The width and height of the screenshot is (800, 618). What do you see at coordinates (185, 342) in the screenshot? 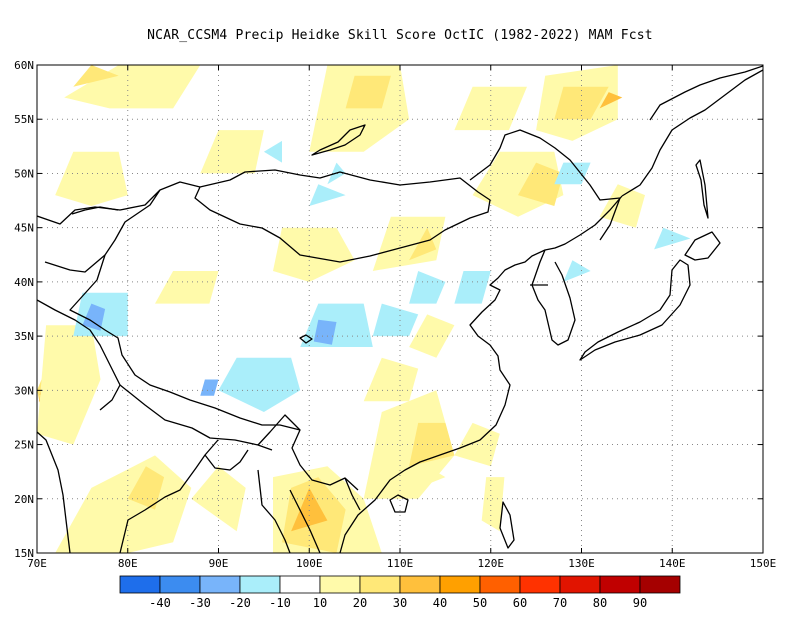
I see `china-west-border` at bounding box center [185, 342].